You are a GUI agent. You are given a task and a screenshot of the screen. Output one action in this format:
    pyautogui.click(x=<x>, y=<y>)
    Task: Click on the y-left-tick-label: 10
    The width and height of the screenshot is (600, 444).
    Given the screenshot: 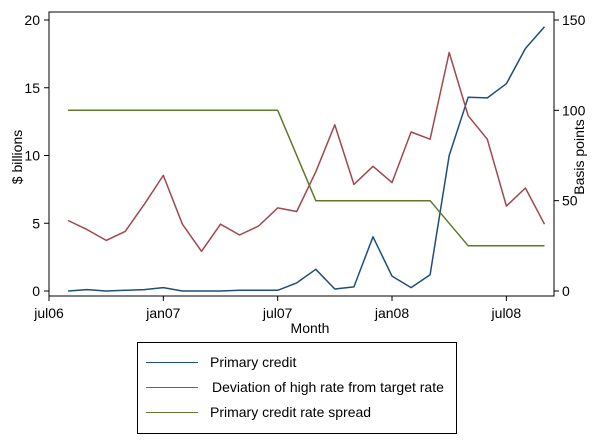 What is the action you would take?
    pyautogui.click(x=32, y=156)
    